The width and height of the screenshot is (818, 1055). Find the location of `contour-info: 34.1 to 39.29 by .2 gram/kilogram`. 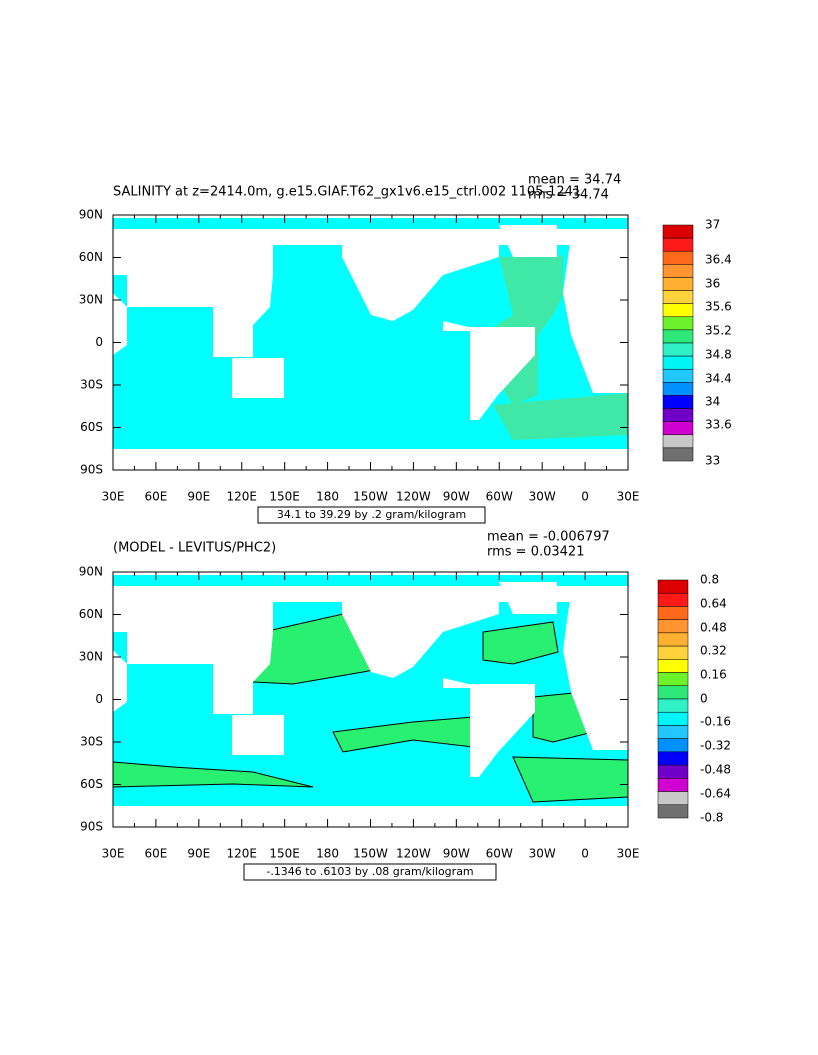

contour-info: 34.1 to 39.29 by .2 gram/kilogram is located at coordinates (371, 514).